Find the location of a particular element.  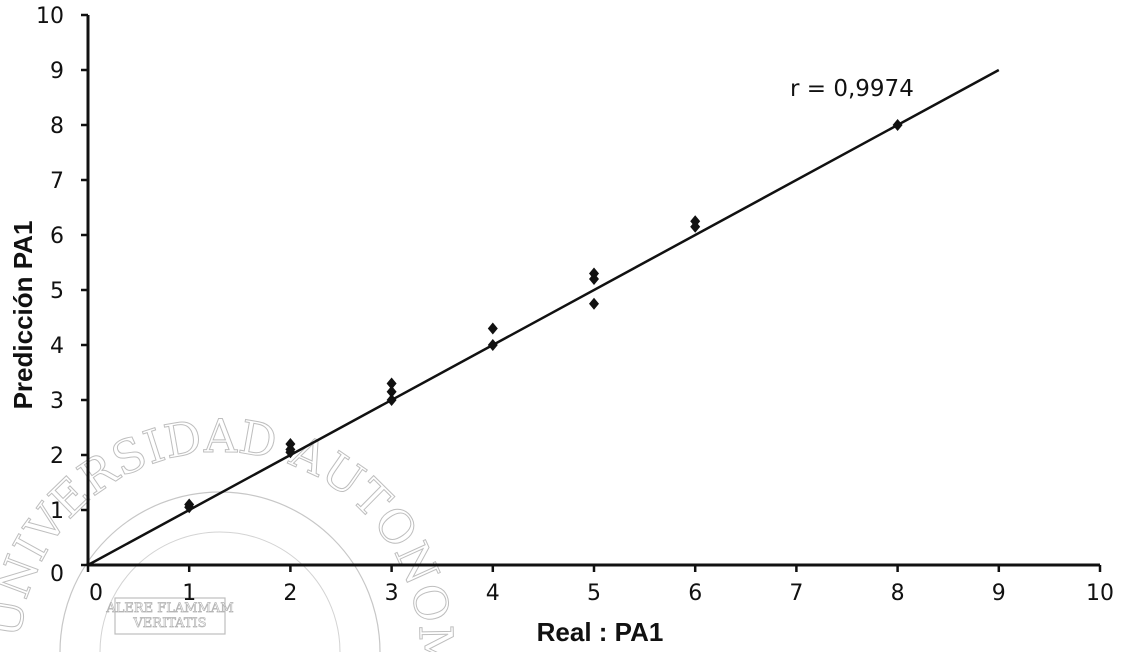

y-tick-label: 1 is located at coordinates (57, 511).